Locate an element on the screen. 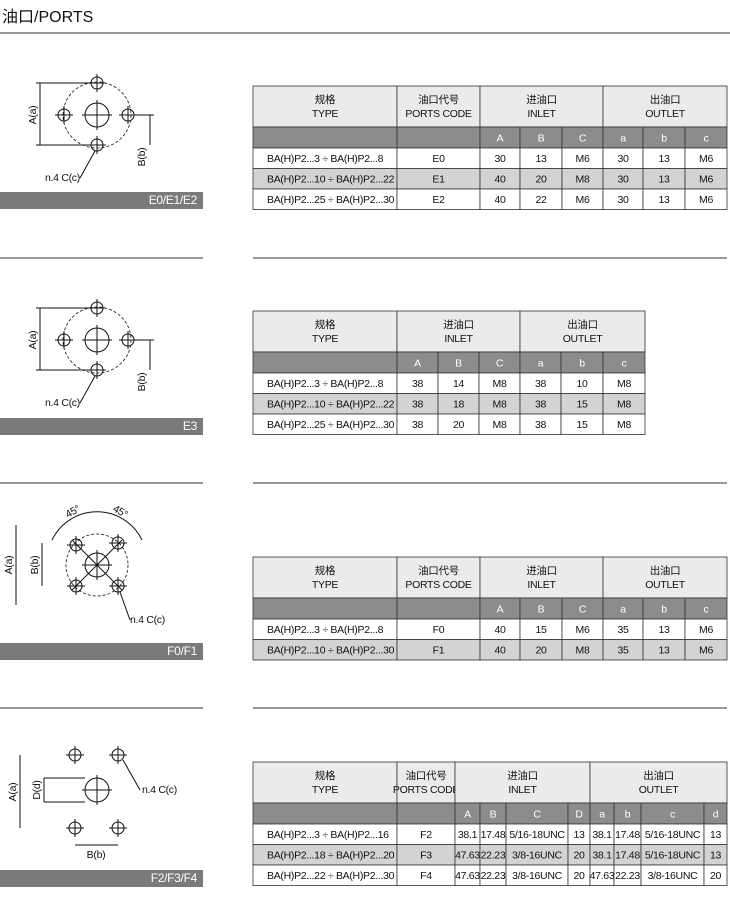 Image resolution: width=730 pixels, height=898 pixels. value-cell: E2 is located at coordinates (438, 200).